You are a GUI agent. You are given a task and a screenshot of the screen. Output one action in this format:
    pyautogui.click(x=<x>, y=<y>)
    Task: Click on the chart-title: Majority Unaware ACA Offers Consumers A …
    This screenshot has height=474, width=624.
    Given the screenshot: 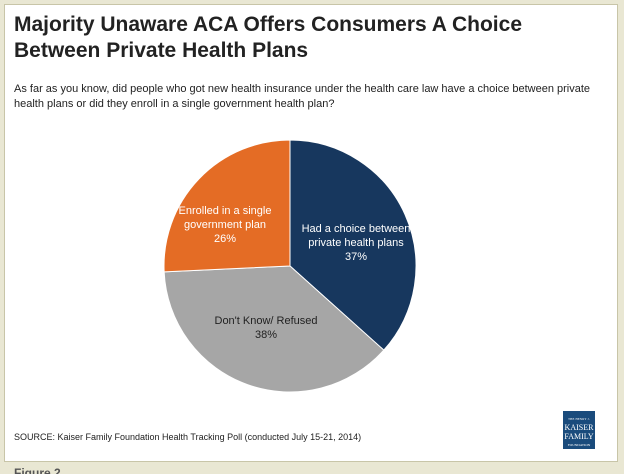 What is the action you would take?
    pyautogui.click(x=268, y=37)
    